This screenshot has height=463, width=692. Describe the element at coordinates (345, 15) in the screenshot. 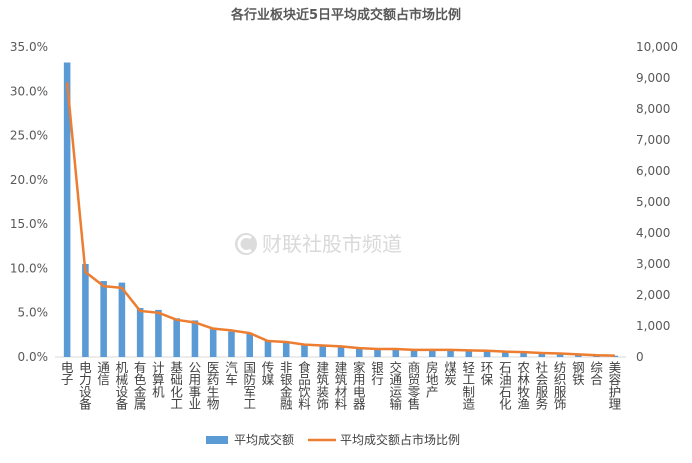

I see `chart-title: 各行业板块近5日平均成交额占市场比例` at that location.